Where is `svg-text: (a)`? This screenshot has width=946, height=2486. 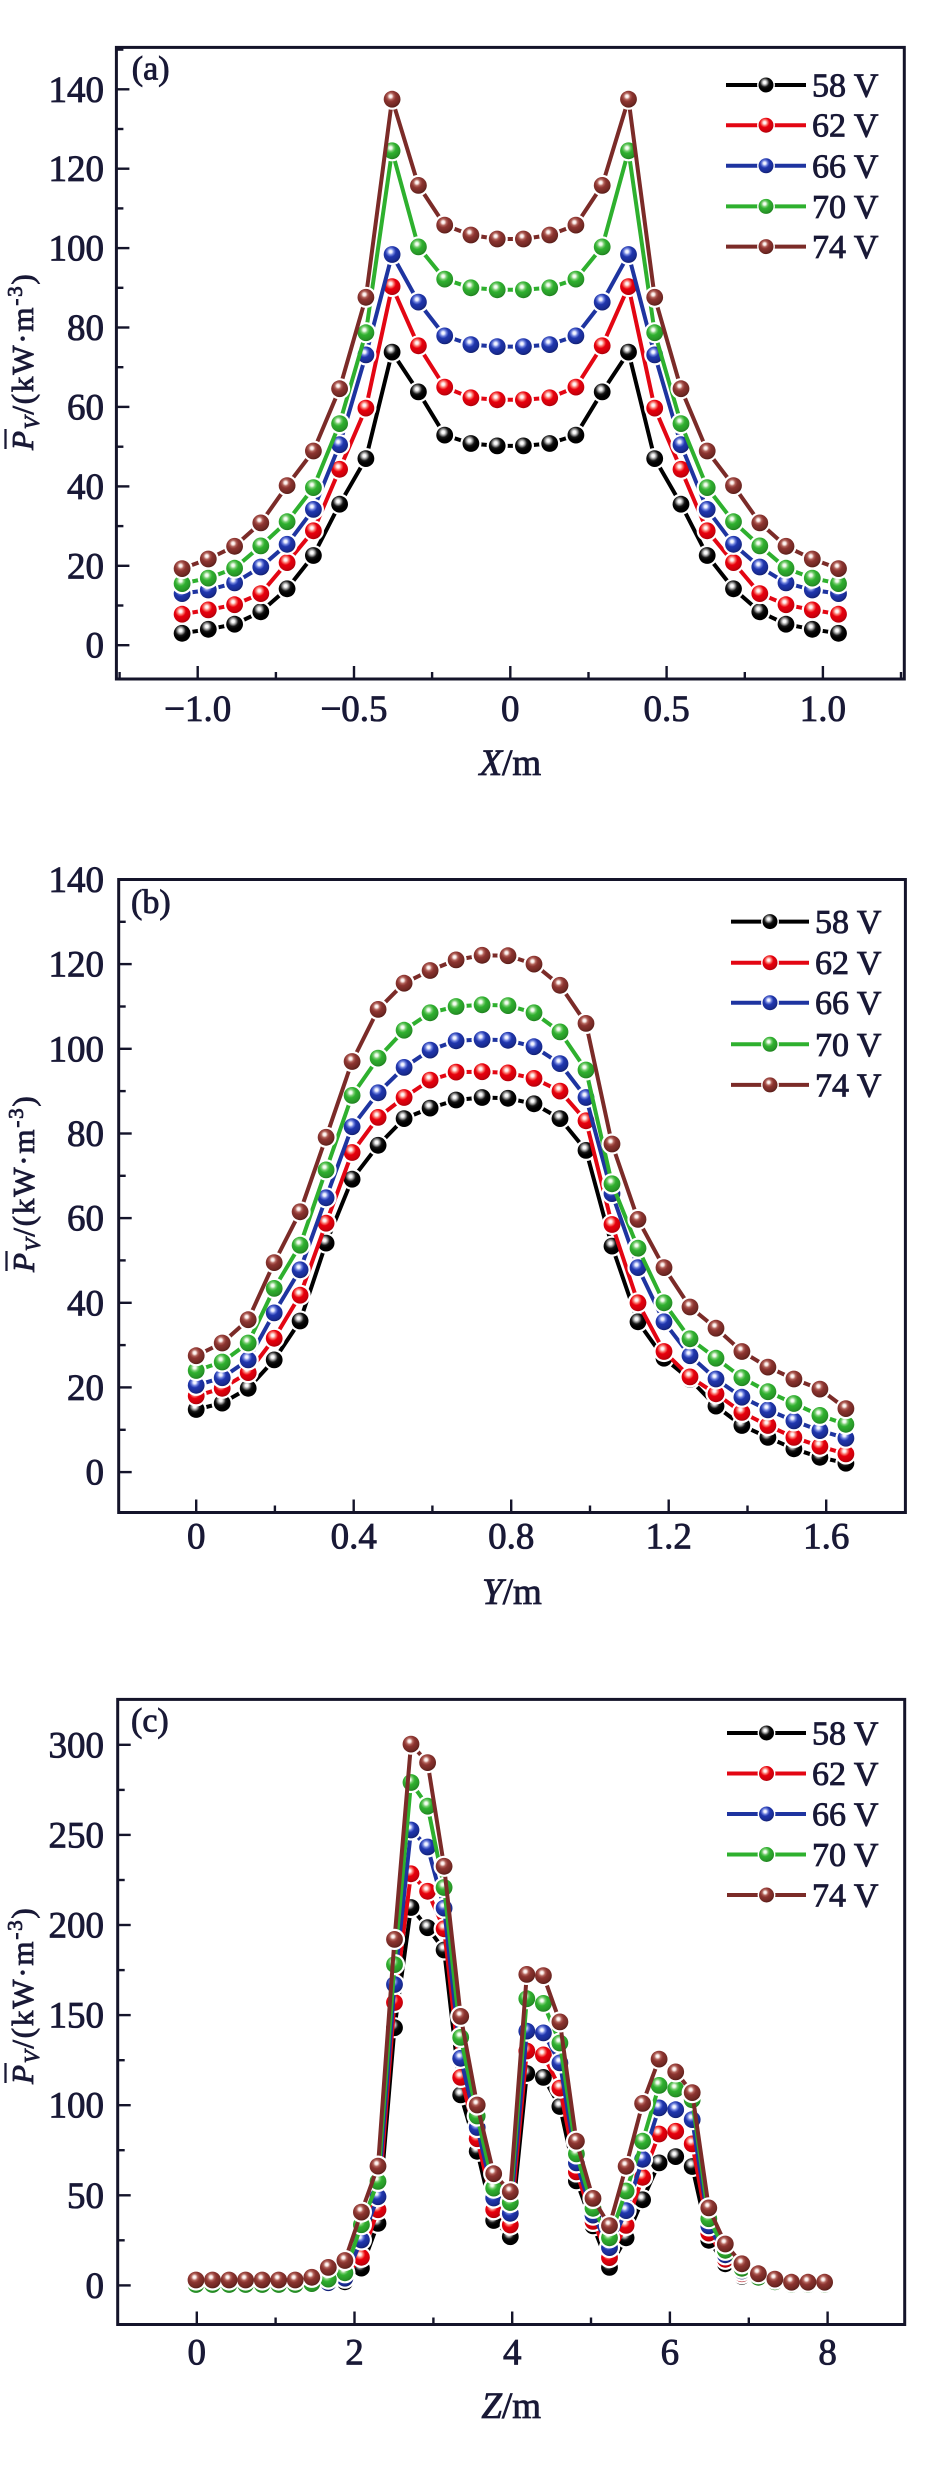
svg-text: (a) is located at coordinates (151, 69).